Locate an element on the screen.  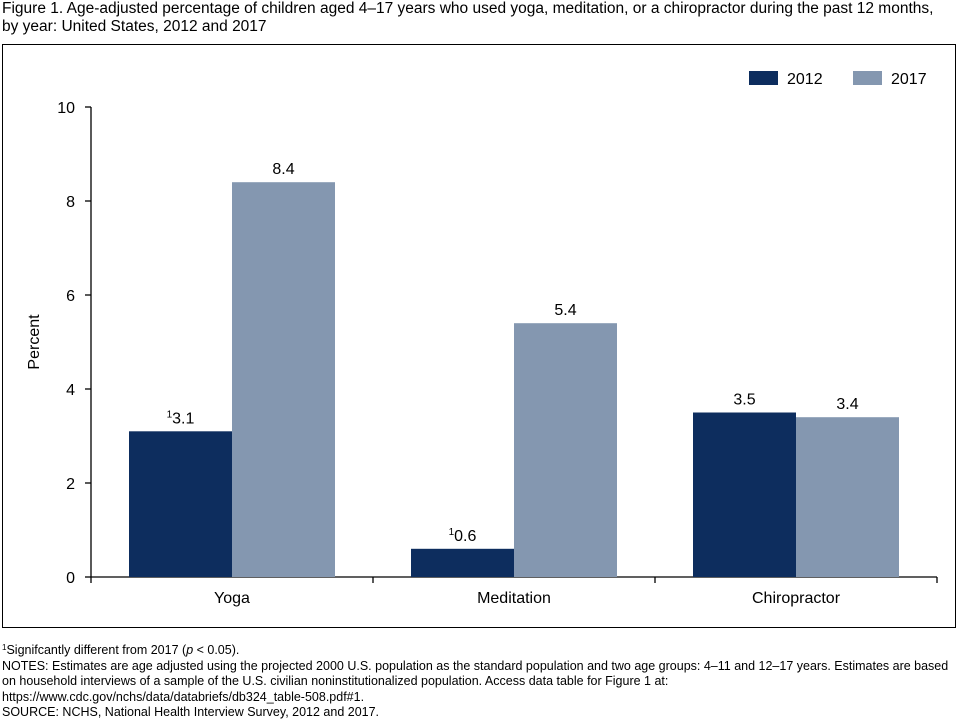
legend-swatch-2017 is located at coordinates (867, 78).